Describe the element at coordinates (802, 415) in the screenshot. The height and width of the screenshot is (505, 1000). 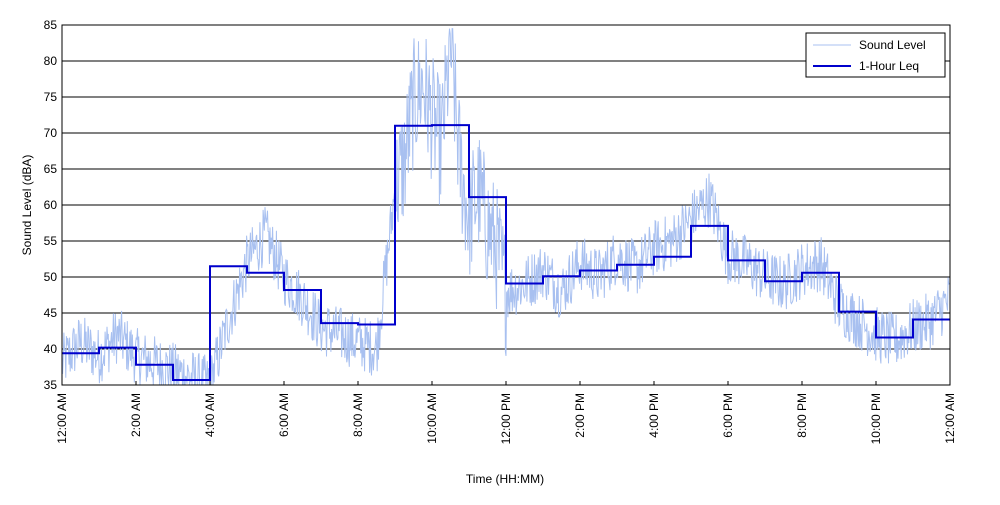
I see `x-tick-label: 8:00 PM` at that location.